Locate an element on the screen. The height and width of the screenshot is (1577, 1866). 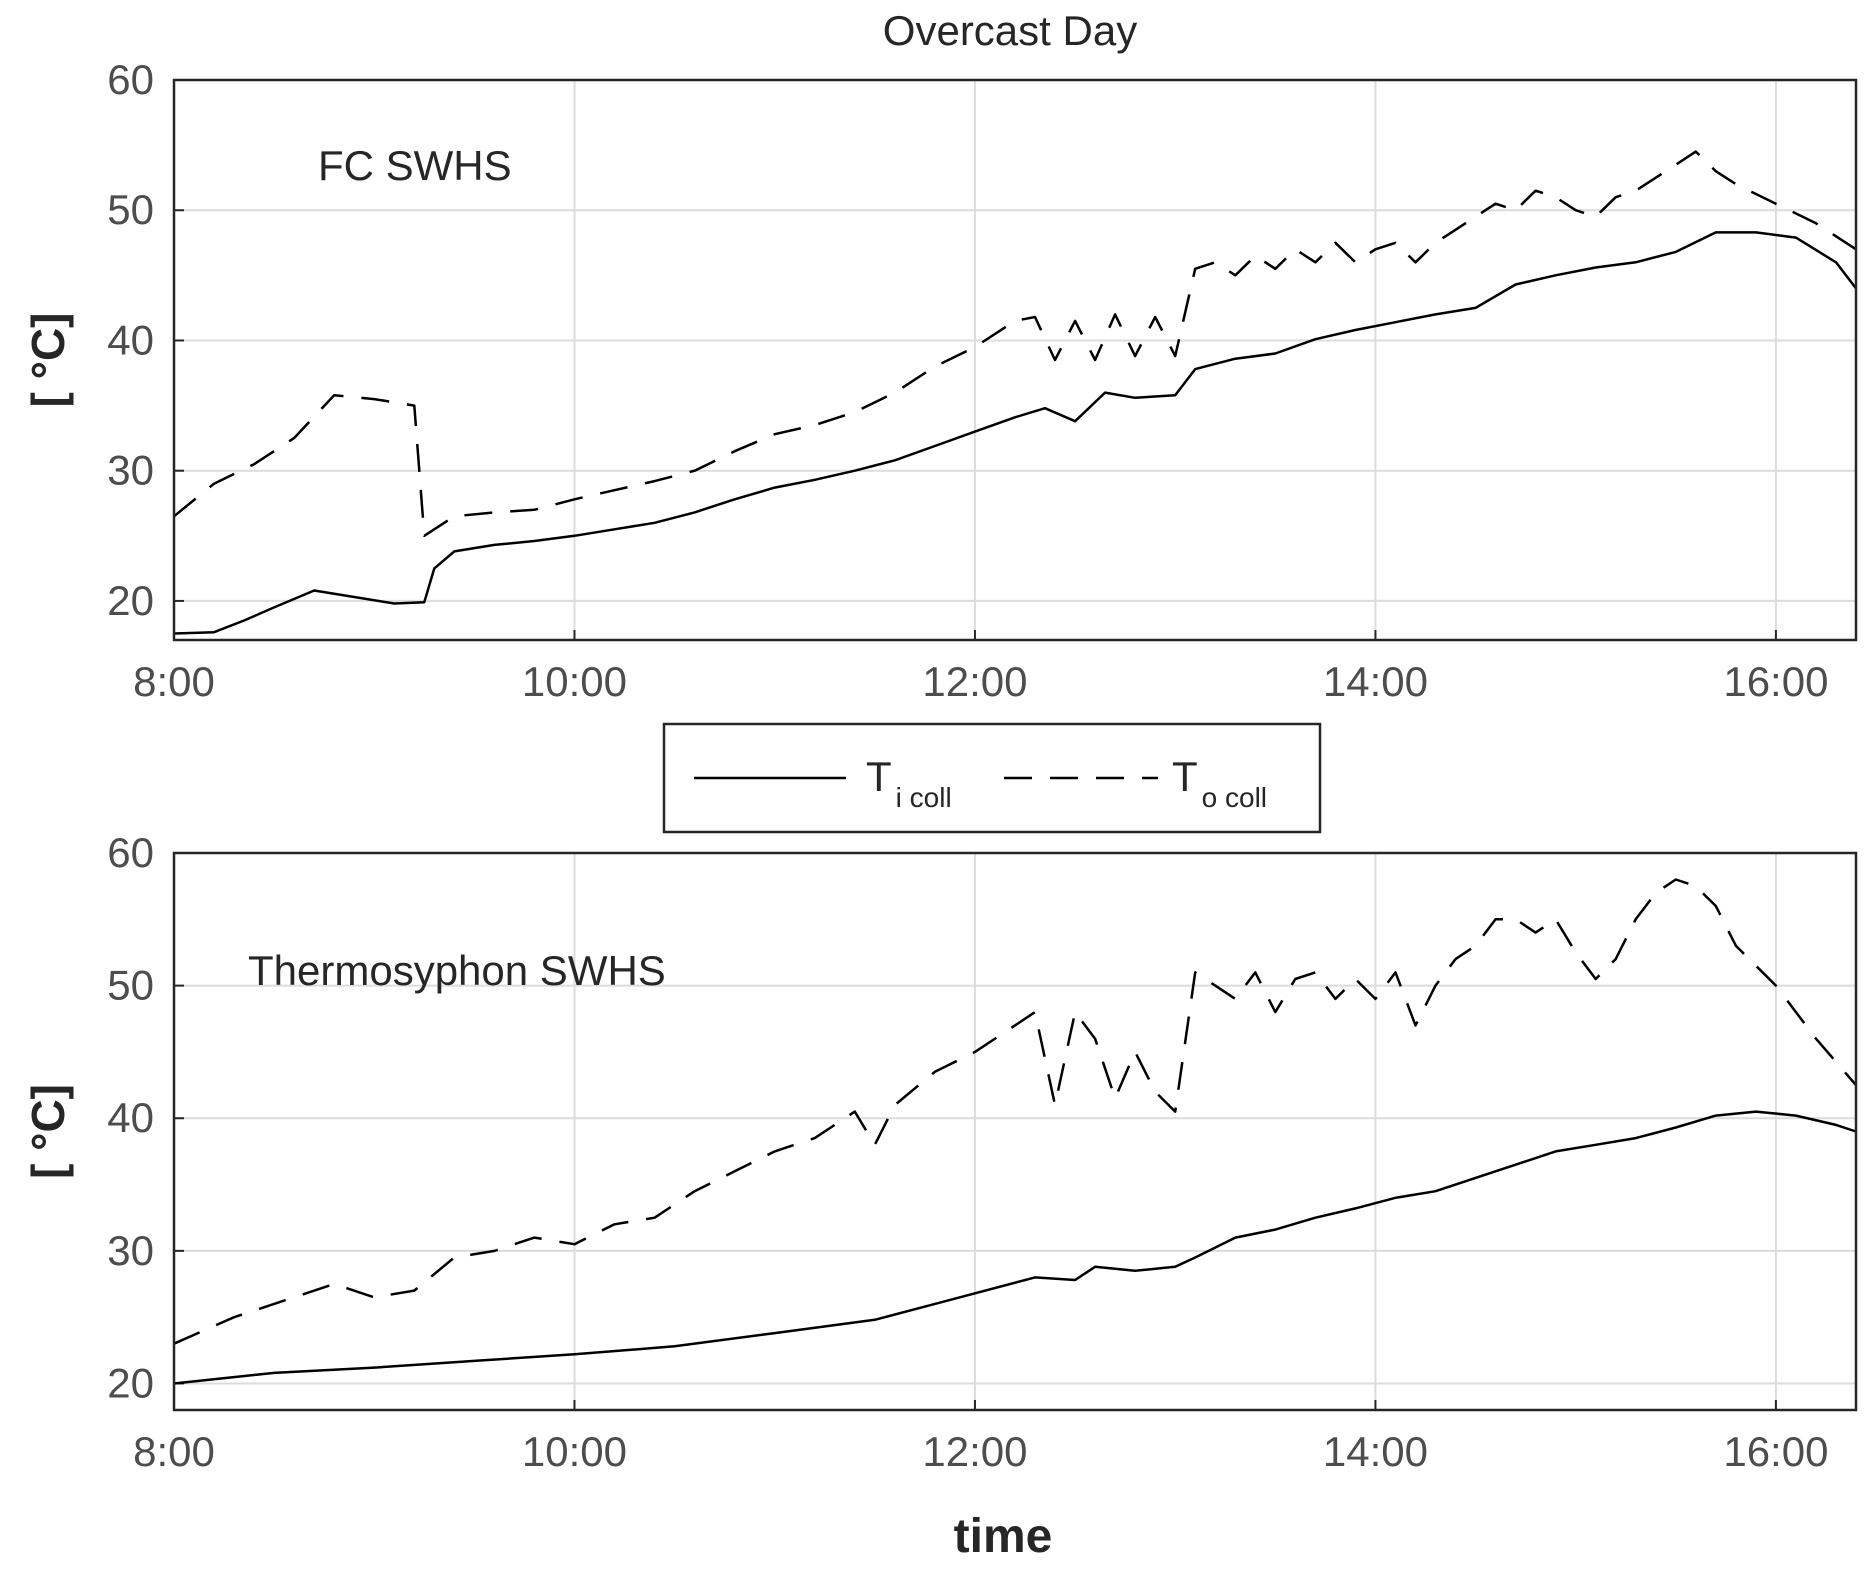
panel-title-thermosyphon-swhs: Thermosyphon SWHS is located at coordinates (457, 970).